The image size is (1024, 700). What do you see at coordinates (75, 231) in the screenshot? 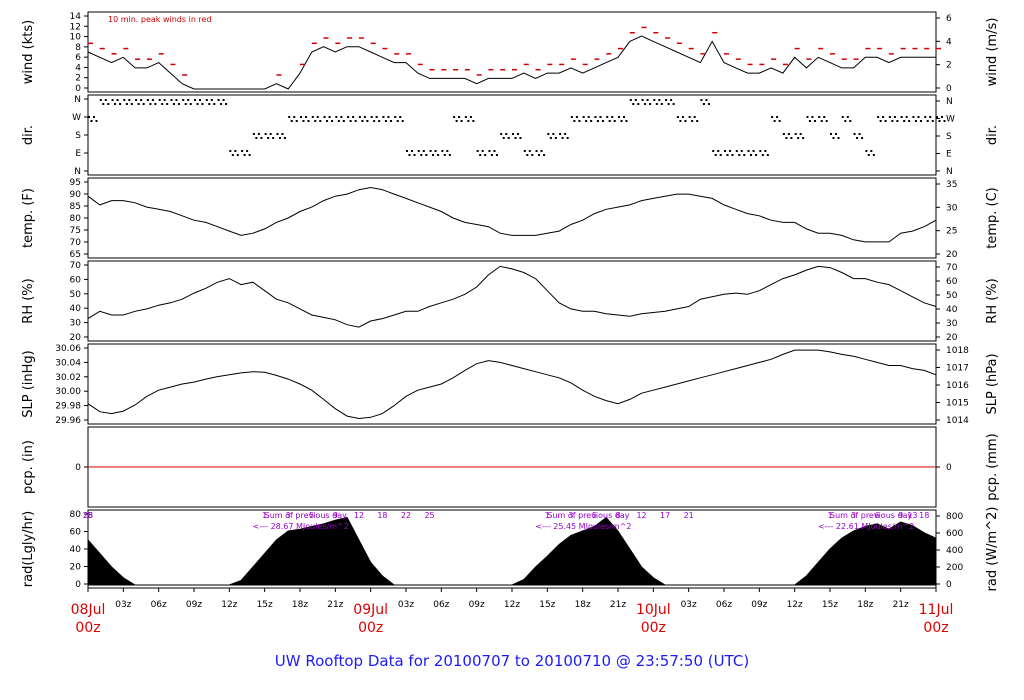
I see `left-tick-label: 75` at bounding box center [75, 231].